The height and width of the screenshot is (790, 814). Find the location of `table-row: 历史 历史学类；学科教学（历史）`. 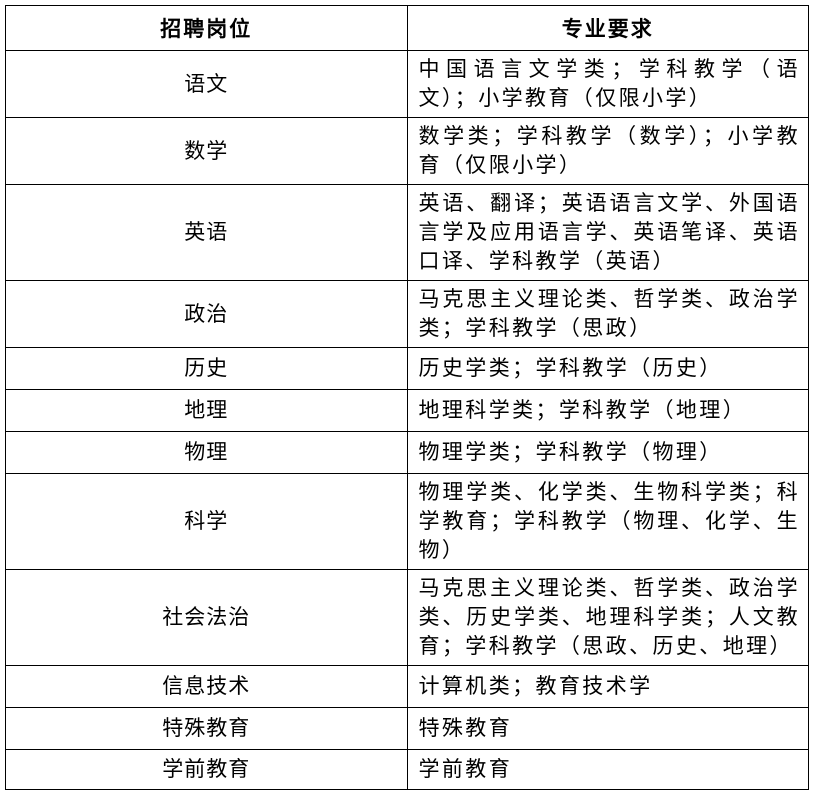

table-row: 历史 历史学类；学科教学（历史） is located at coordinates (407, 368).